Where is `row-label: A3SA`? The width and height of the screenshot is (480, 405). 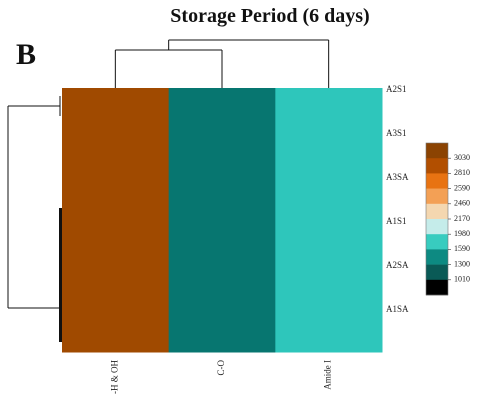
row-label: A3SA is located at coordinates (397, 177).